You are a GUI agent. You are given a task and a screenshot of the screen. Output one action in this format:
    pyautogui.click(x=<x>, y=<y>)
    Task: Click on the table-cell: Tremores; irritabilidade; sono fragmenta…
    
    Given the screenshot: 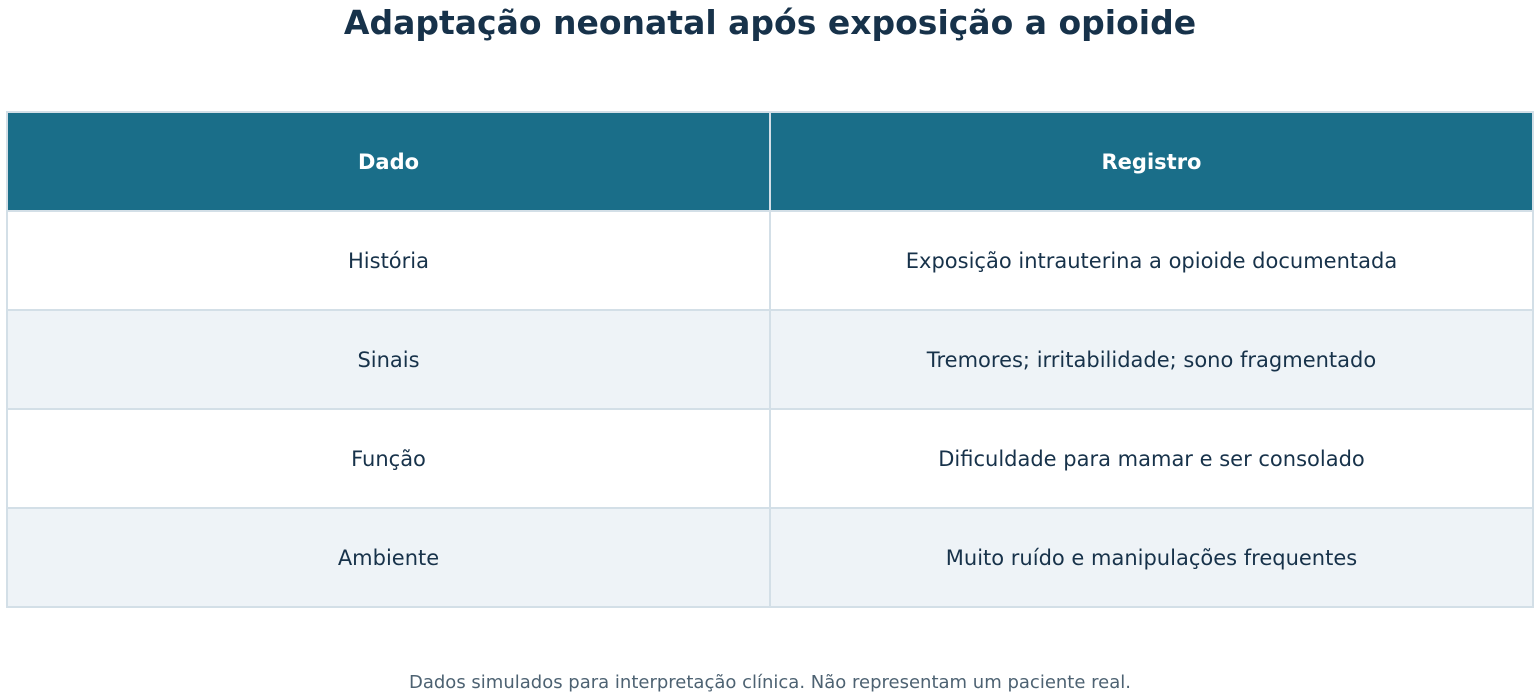 What is the action you would take?
    pyautogui.click(x=1151, y=359)
    